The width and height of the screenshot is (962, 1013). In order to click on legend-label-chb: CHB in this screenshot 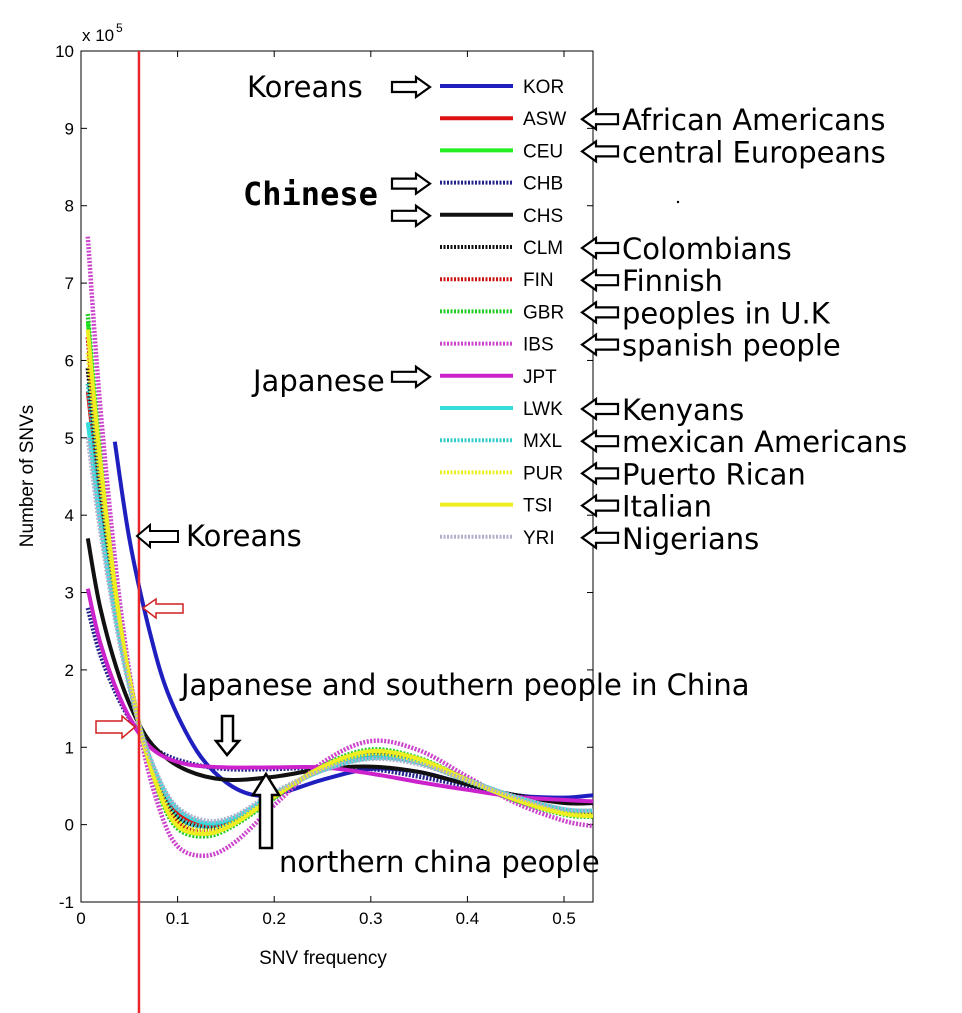, I will do `click(543, 184)`.